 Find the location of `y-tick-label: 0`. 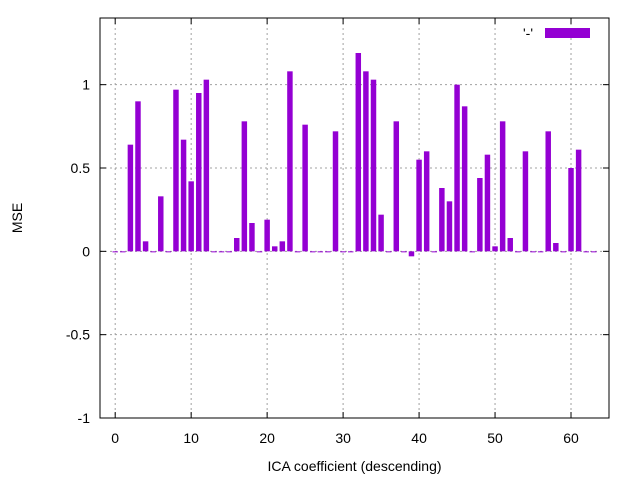

y-tick-label: 0 is located at coordinates (86, 251).